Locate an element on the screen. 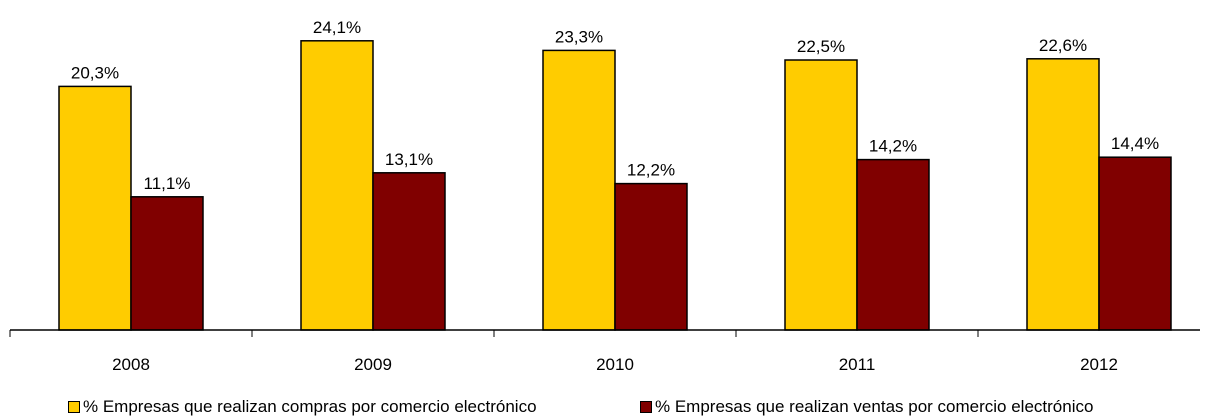 Image resolution: width=1210 pixels, height=416 pixels. x-tick-label: 2010 is located at coordinates (615, 364).